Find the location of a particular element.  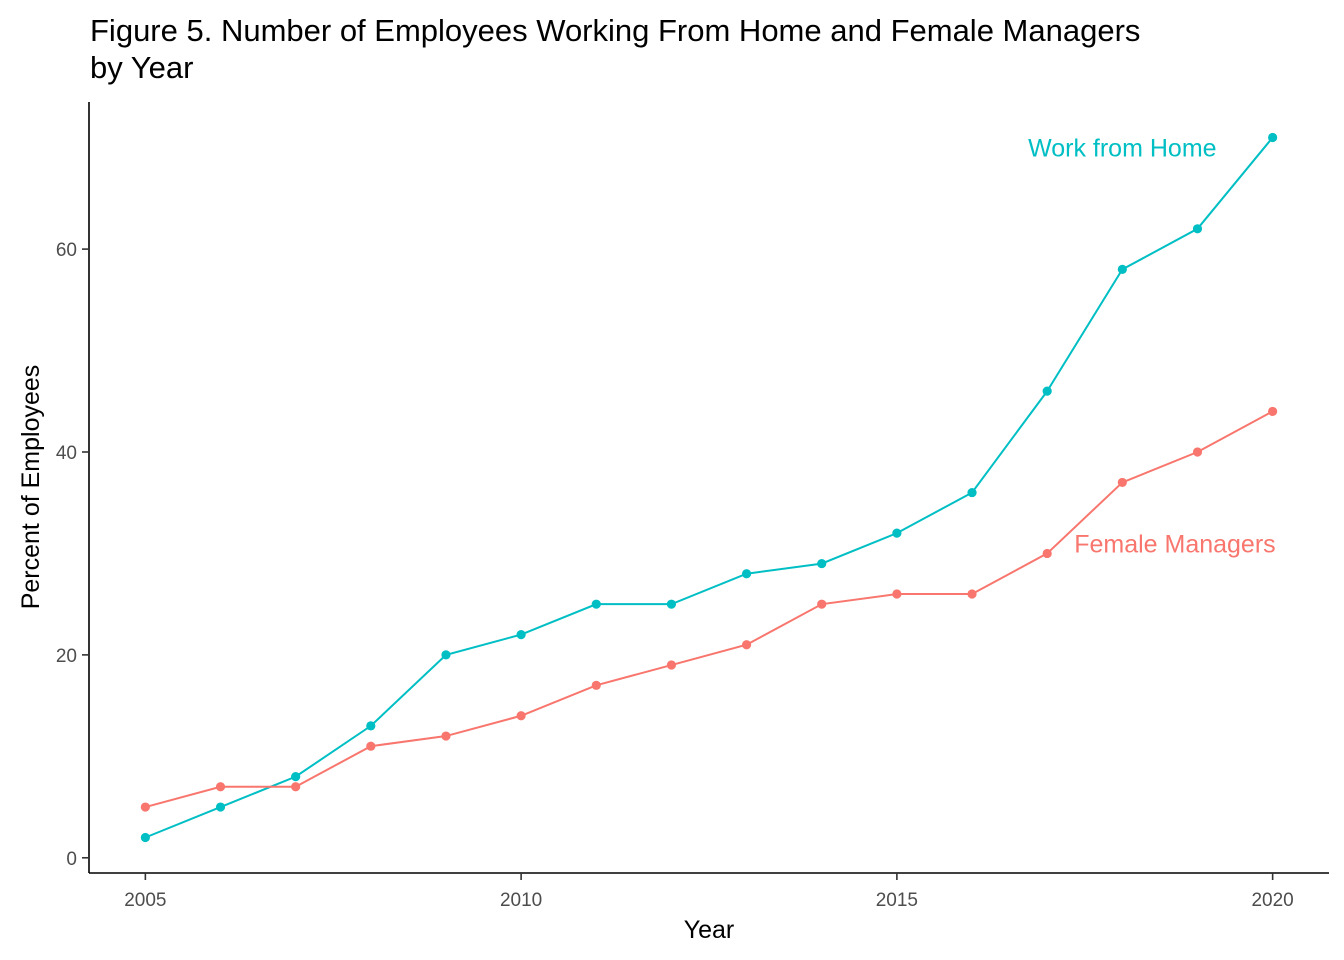

x-tick-label: 2005 is located at coordinates (145, 900).